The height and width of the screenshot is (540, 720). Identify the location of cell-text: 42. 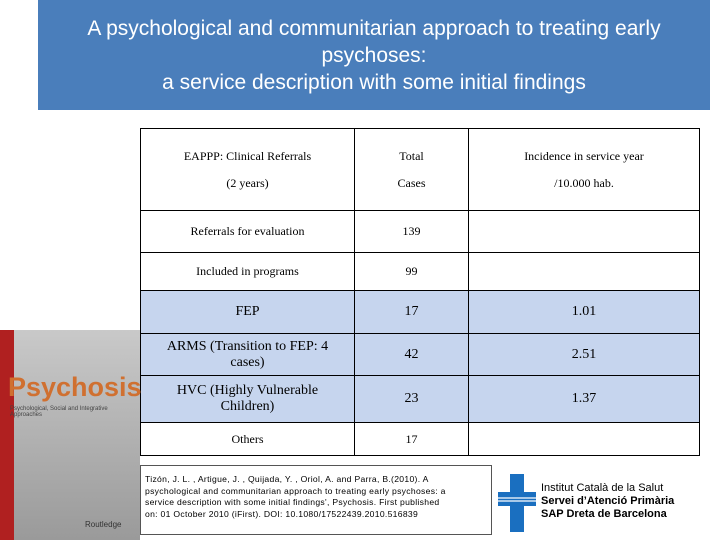
(411, 354).